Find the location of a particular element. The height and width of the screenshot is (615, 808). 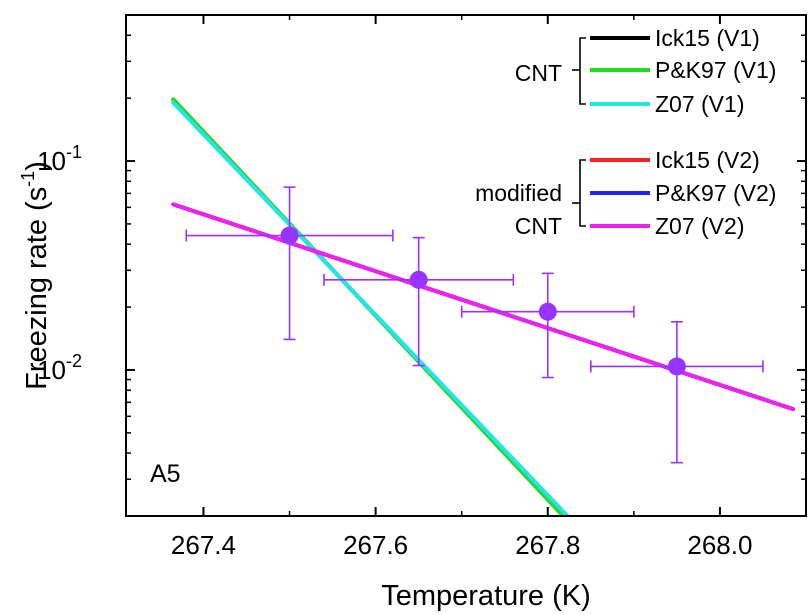

y-axis-label: Freezing rate (s-1) is located at coordinates (35, 275).